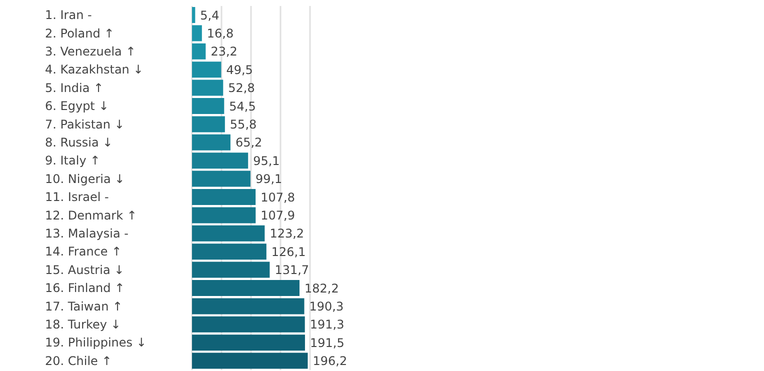 The image size is (764, 371). What do you see at coordinates (287, 233) in the screenshot?
I see `data-label: 123,2` at bounding box center [287, 233].